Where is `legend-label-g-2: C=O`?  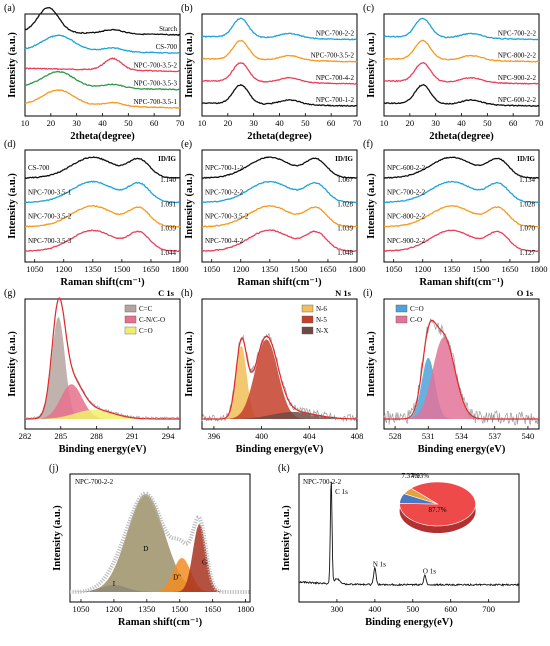 legend-label-g-2: C=O is located at coordinates (146, 331).